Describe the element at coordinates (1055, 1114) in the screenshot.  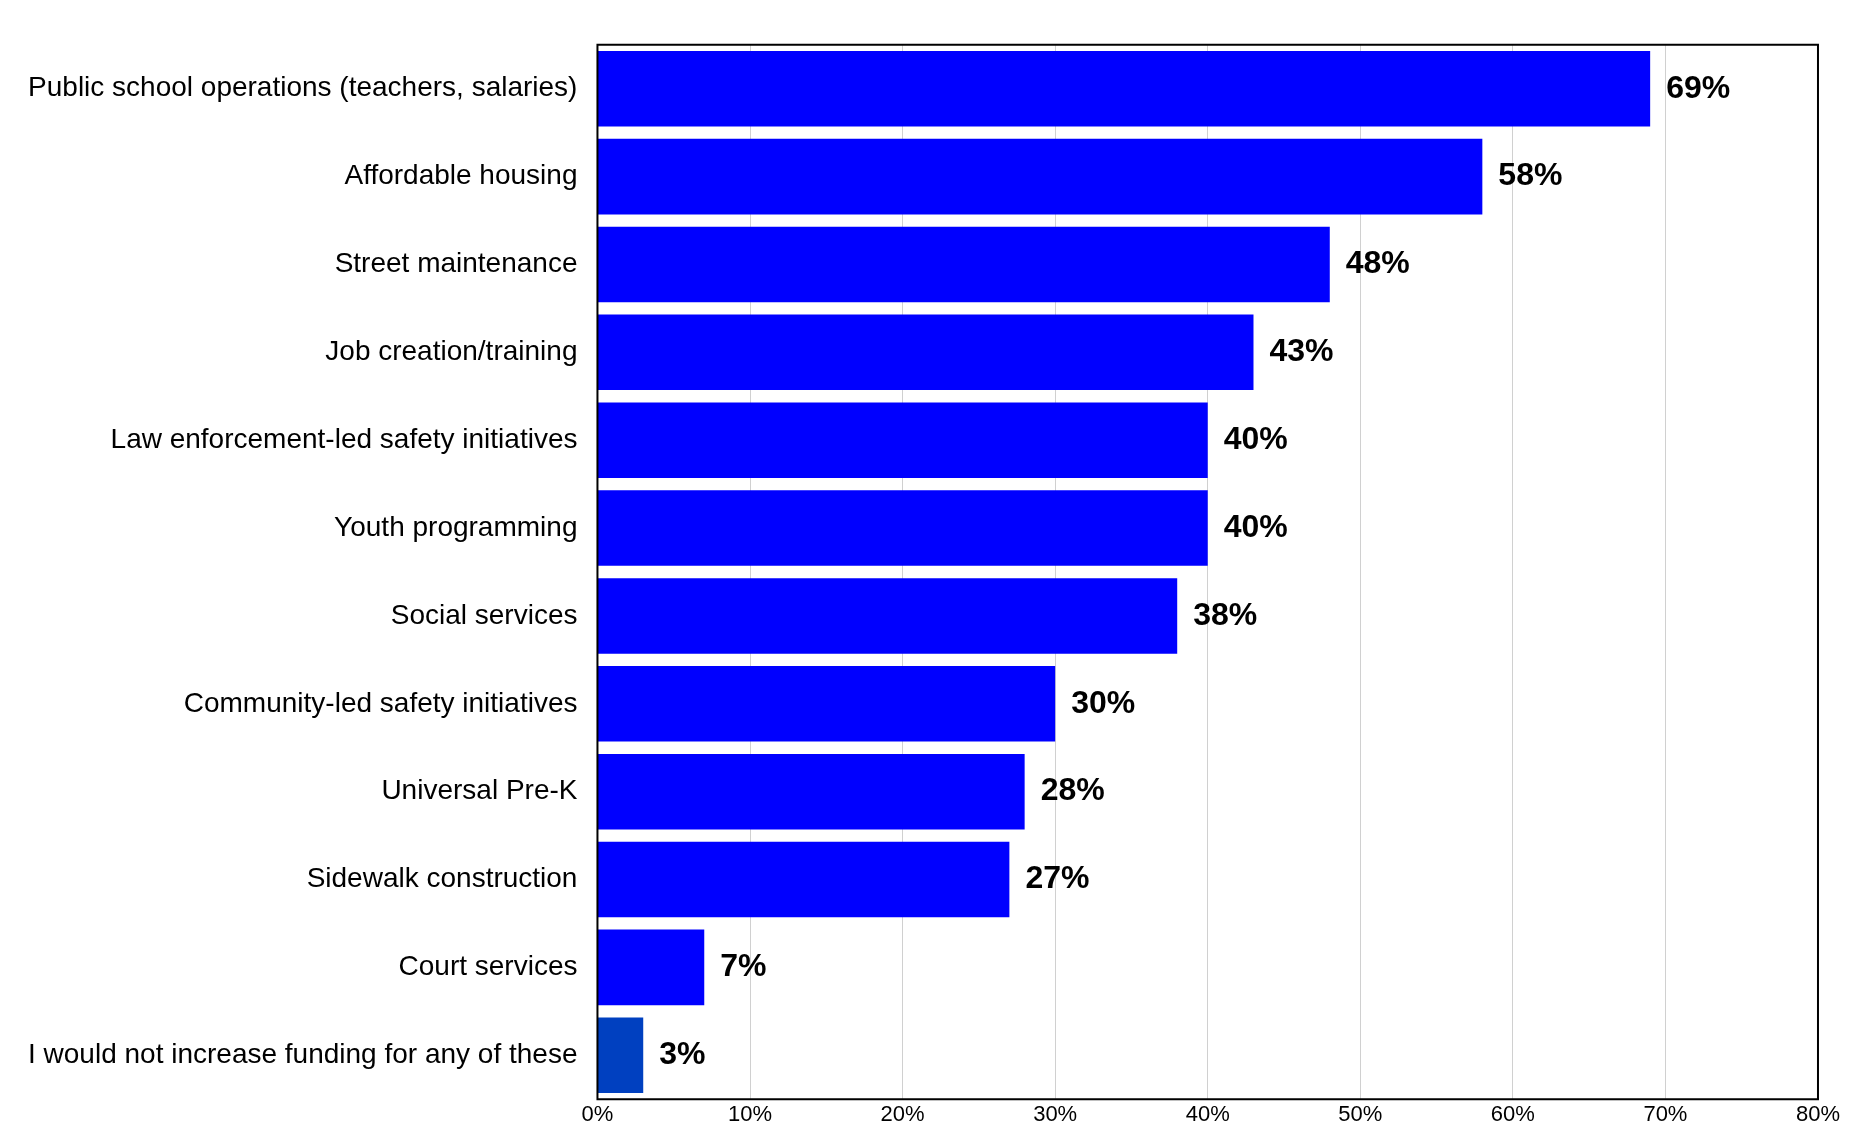
I see `x-tick-label: 30%` at that location.